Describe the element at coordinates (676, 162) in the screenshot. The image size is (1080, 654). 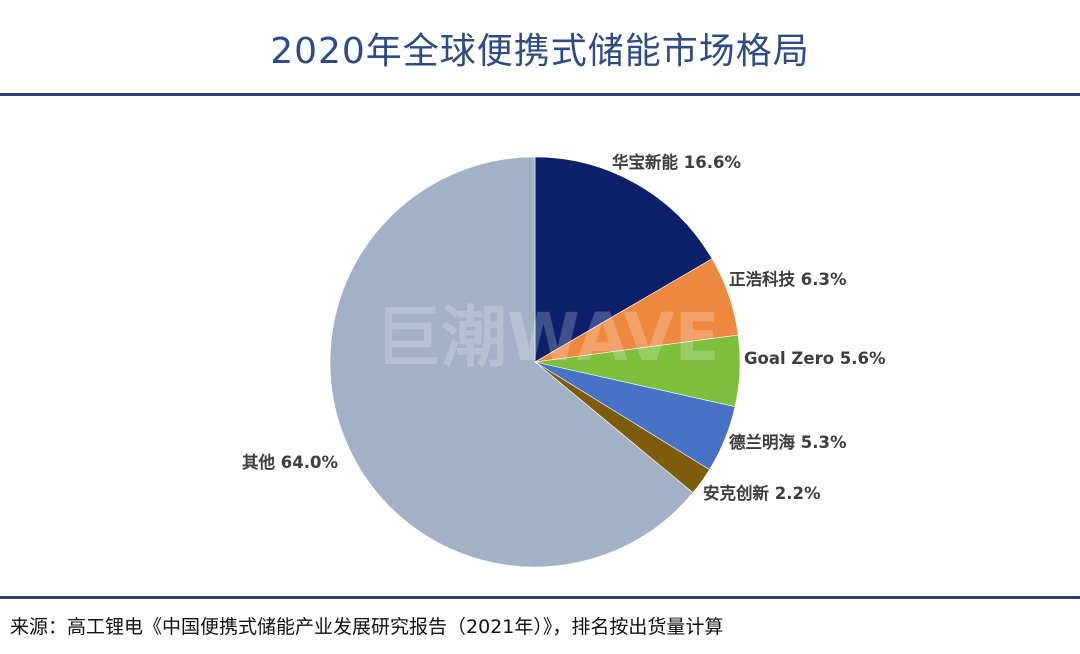
I see `slice-label-0: 华宝新能 16.6%` at that location.